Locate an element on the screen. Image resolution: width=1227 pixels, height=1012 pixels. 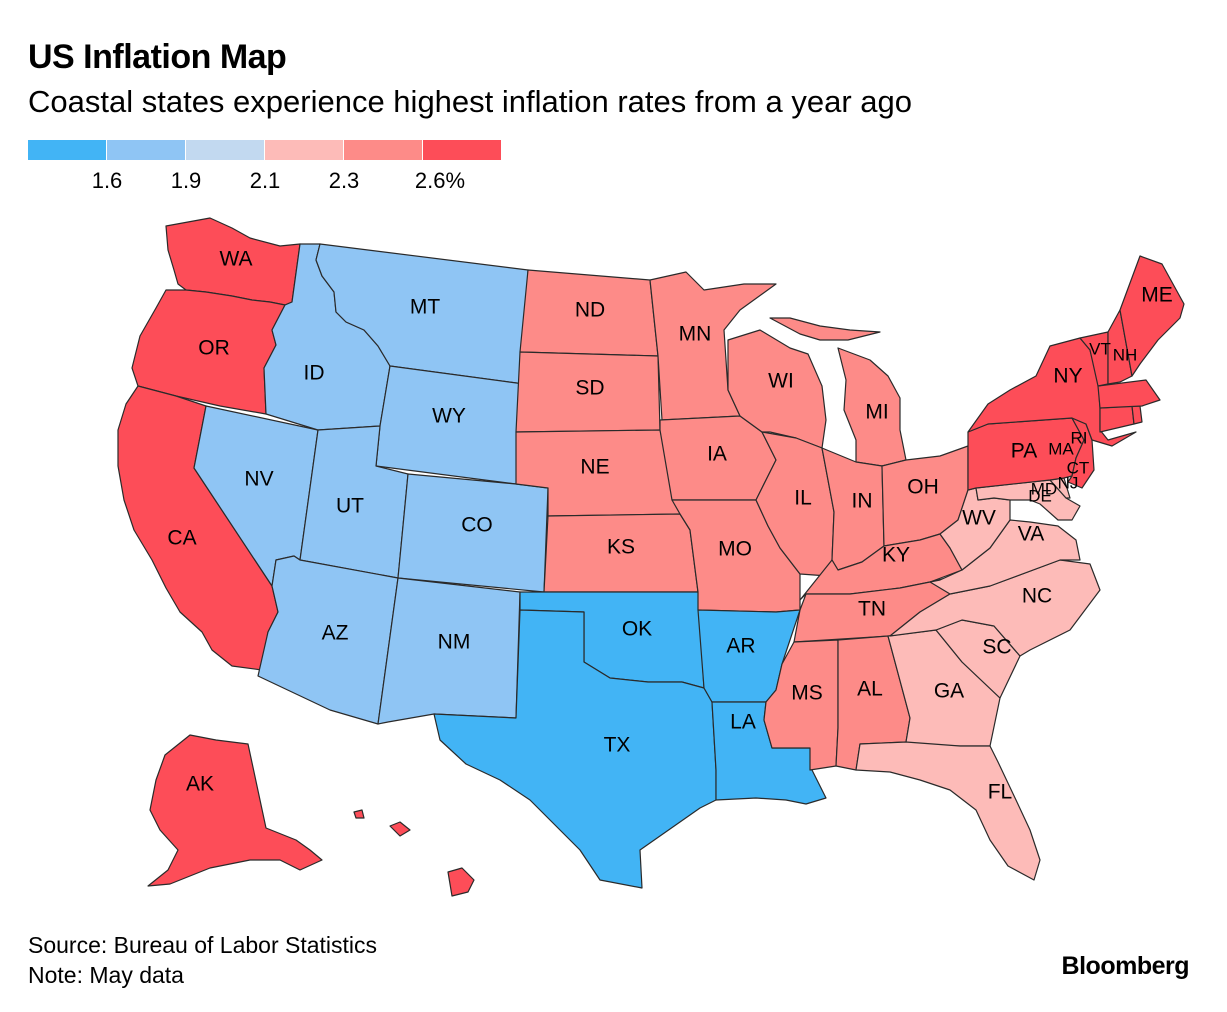
state-label-fl: FL is located at coordinates (1000, 792).